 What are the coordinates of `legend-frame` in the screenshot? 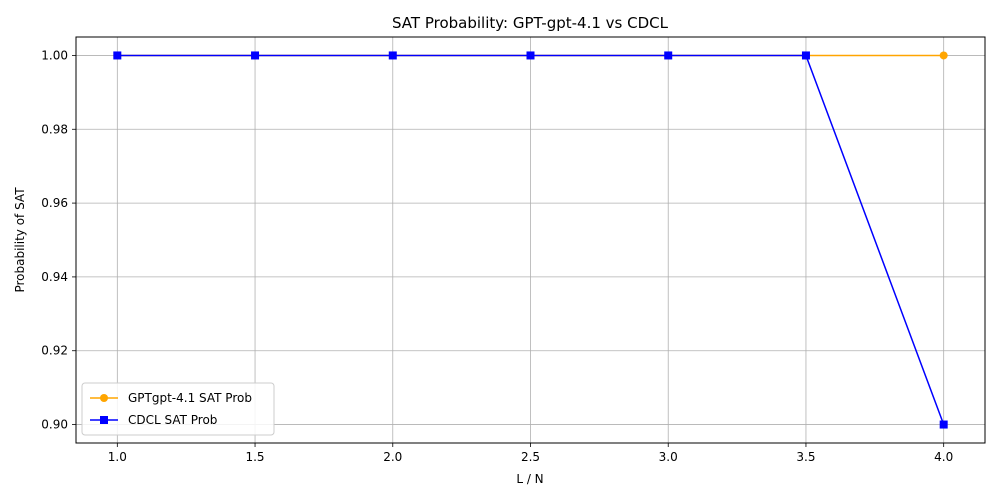 It's located at (178, 409).